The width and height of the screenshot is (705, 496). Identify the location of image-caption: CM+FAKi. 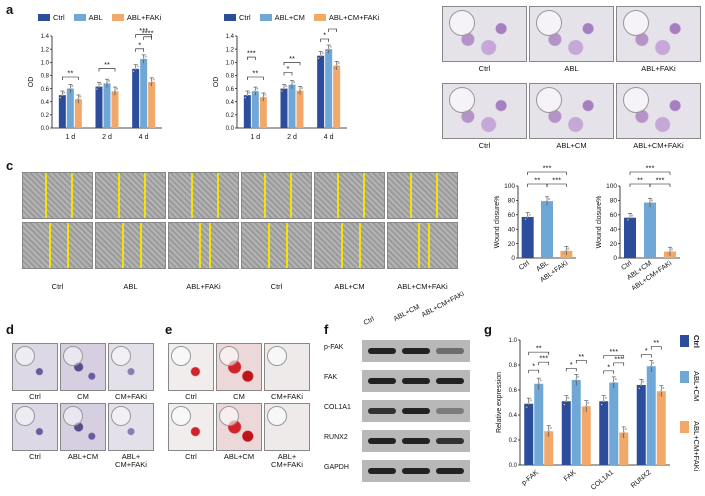
(131, 396).